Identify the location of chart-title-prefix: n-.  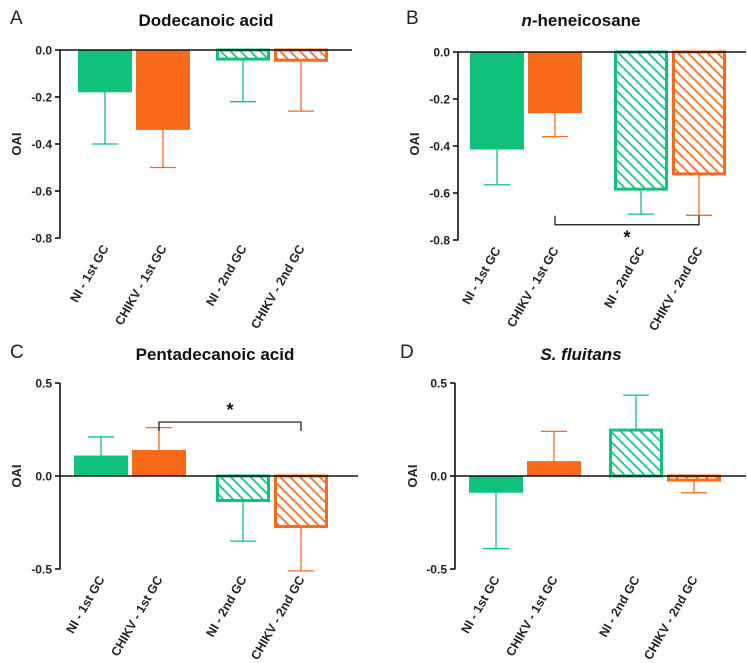
(529, 20).